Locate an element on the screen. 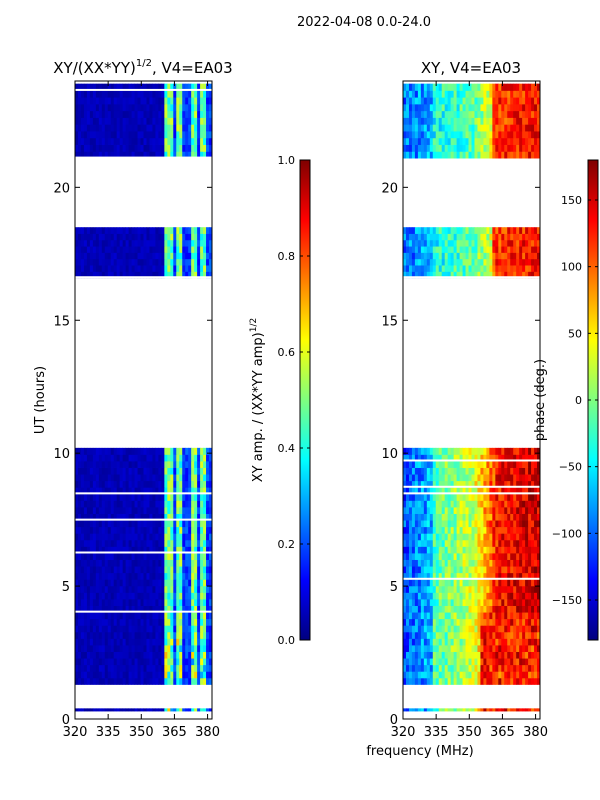 The height and width of the screenshot is (800, 600). phase-panel-title: XY, V4=EA03 is located at coordinates (471, 68).